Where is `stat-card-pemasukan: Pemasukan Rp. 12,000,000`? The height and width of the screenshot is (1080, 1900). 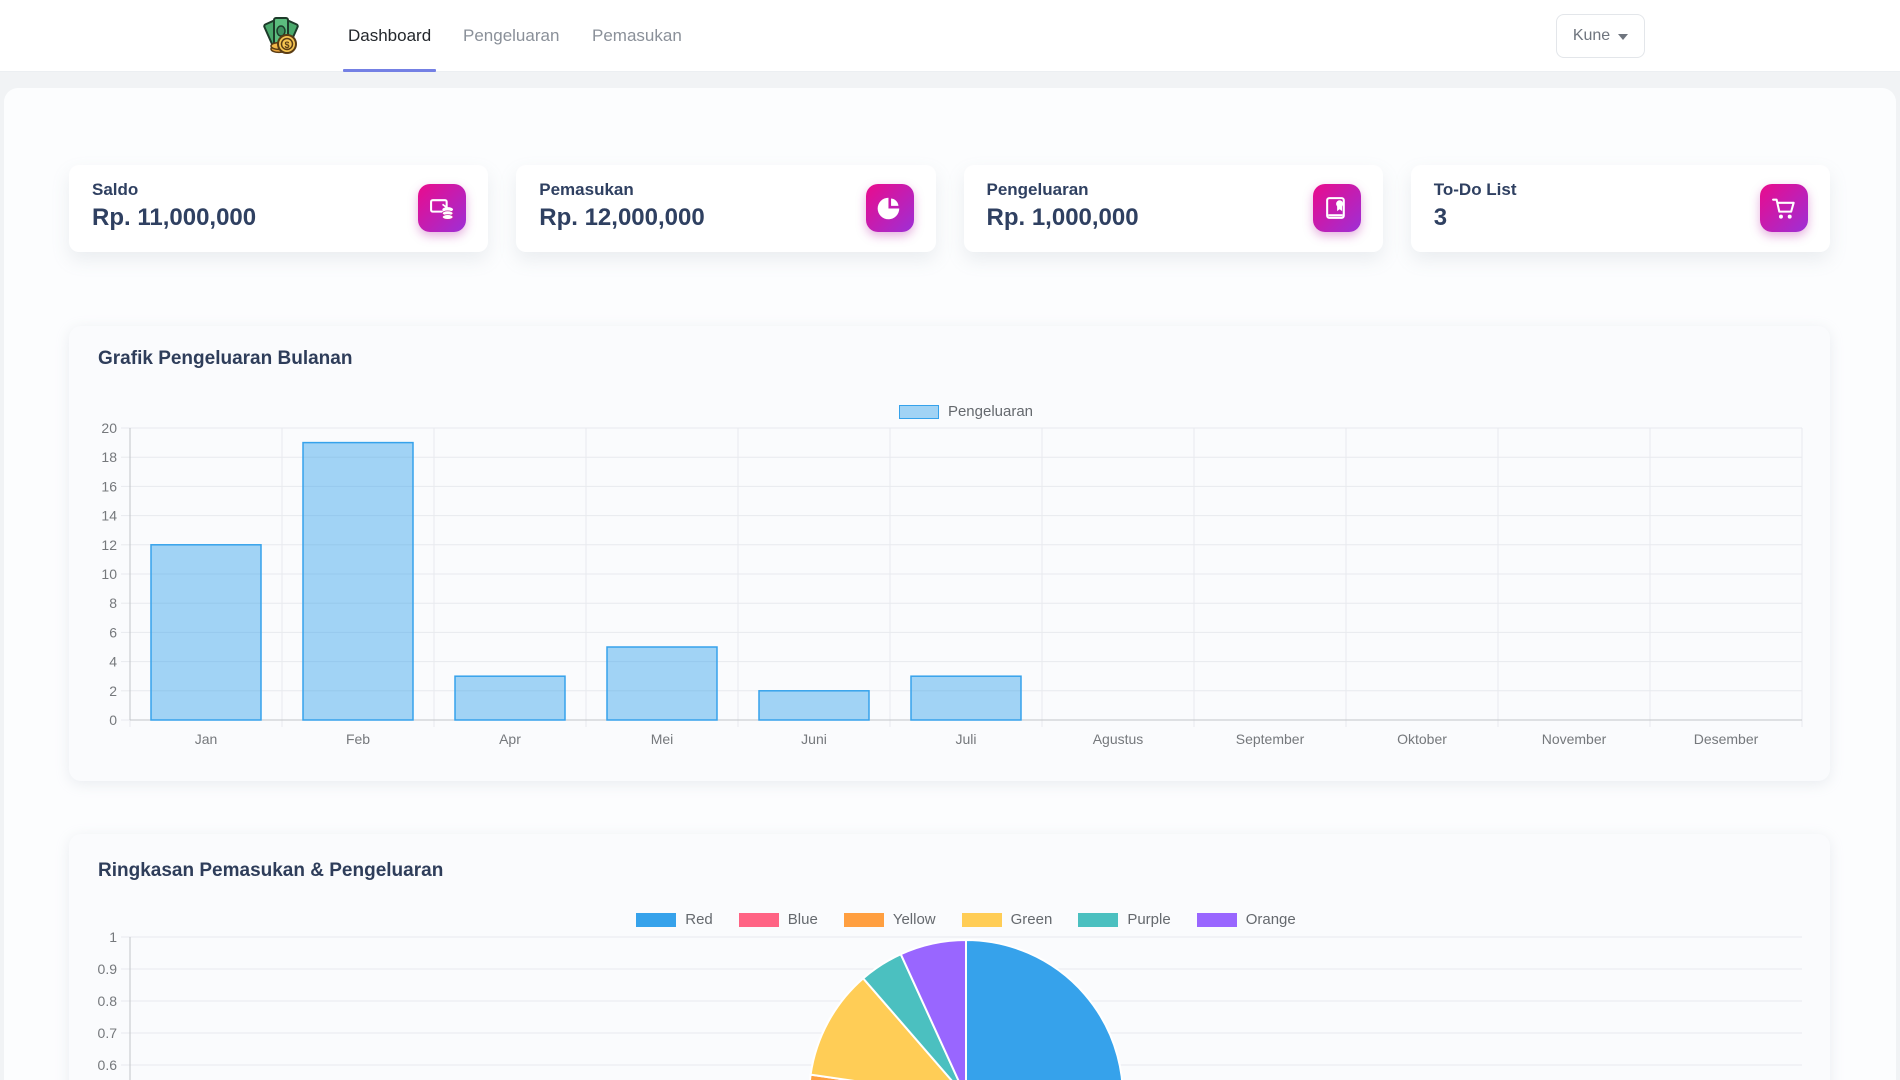
stat-card-pemasukan: Pemasukan Rp. 12,000,000 is located at coordinates (726, 208).